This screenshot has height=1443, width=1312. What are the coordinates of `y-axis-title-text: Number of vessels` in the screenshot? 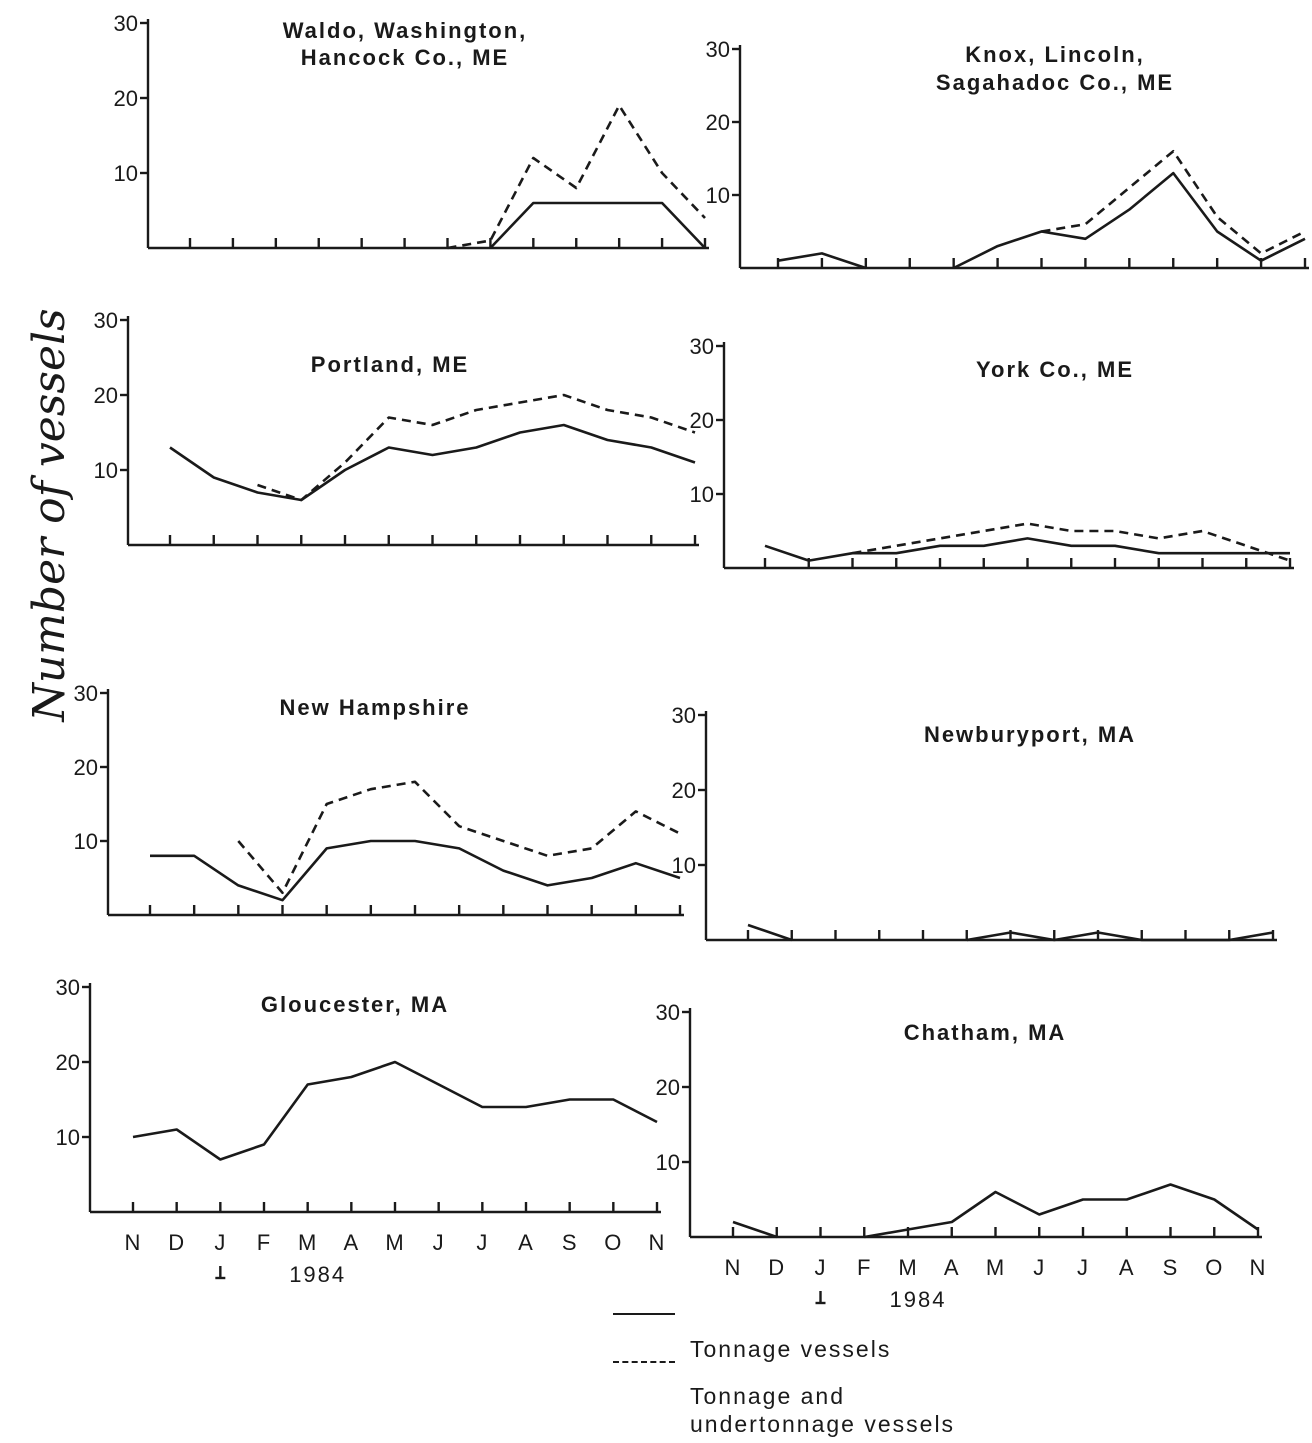 It's located at (49, 515).